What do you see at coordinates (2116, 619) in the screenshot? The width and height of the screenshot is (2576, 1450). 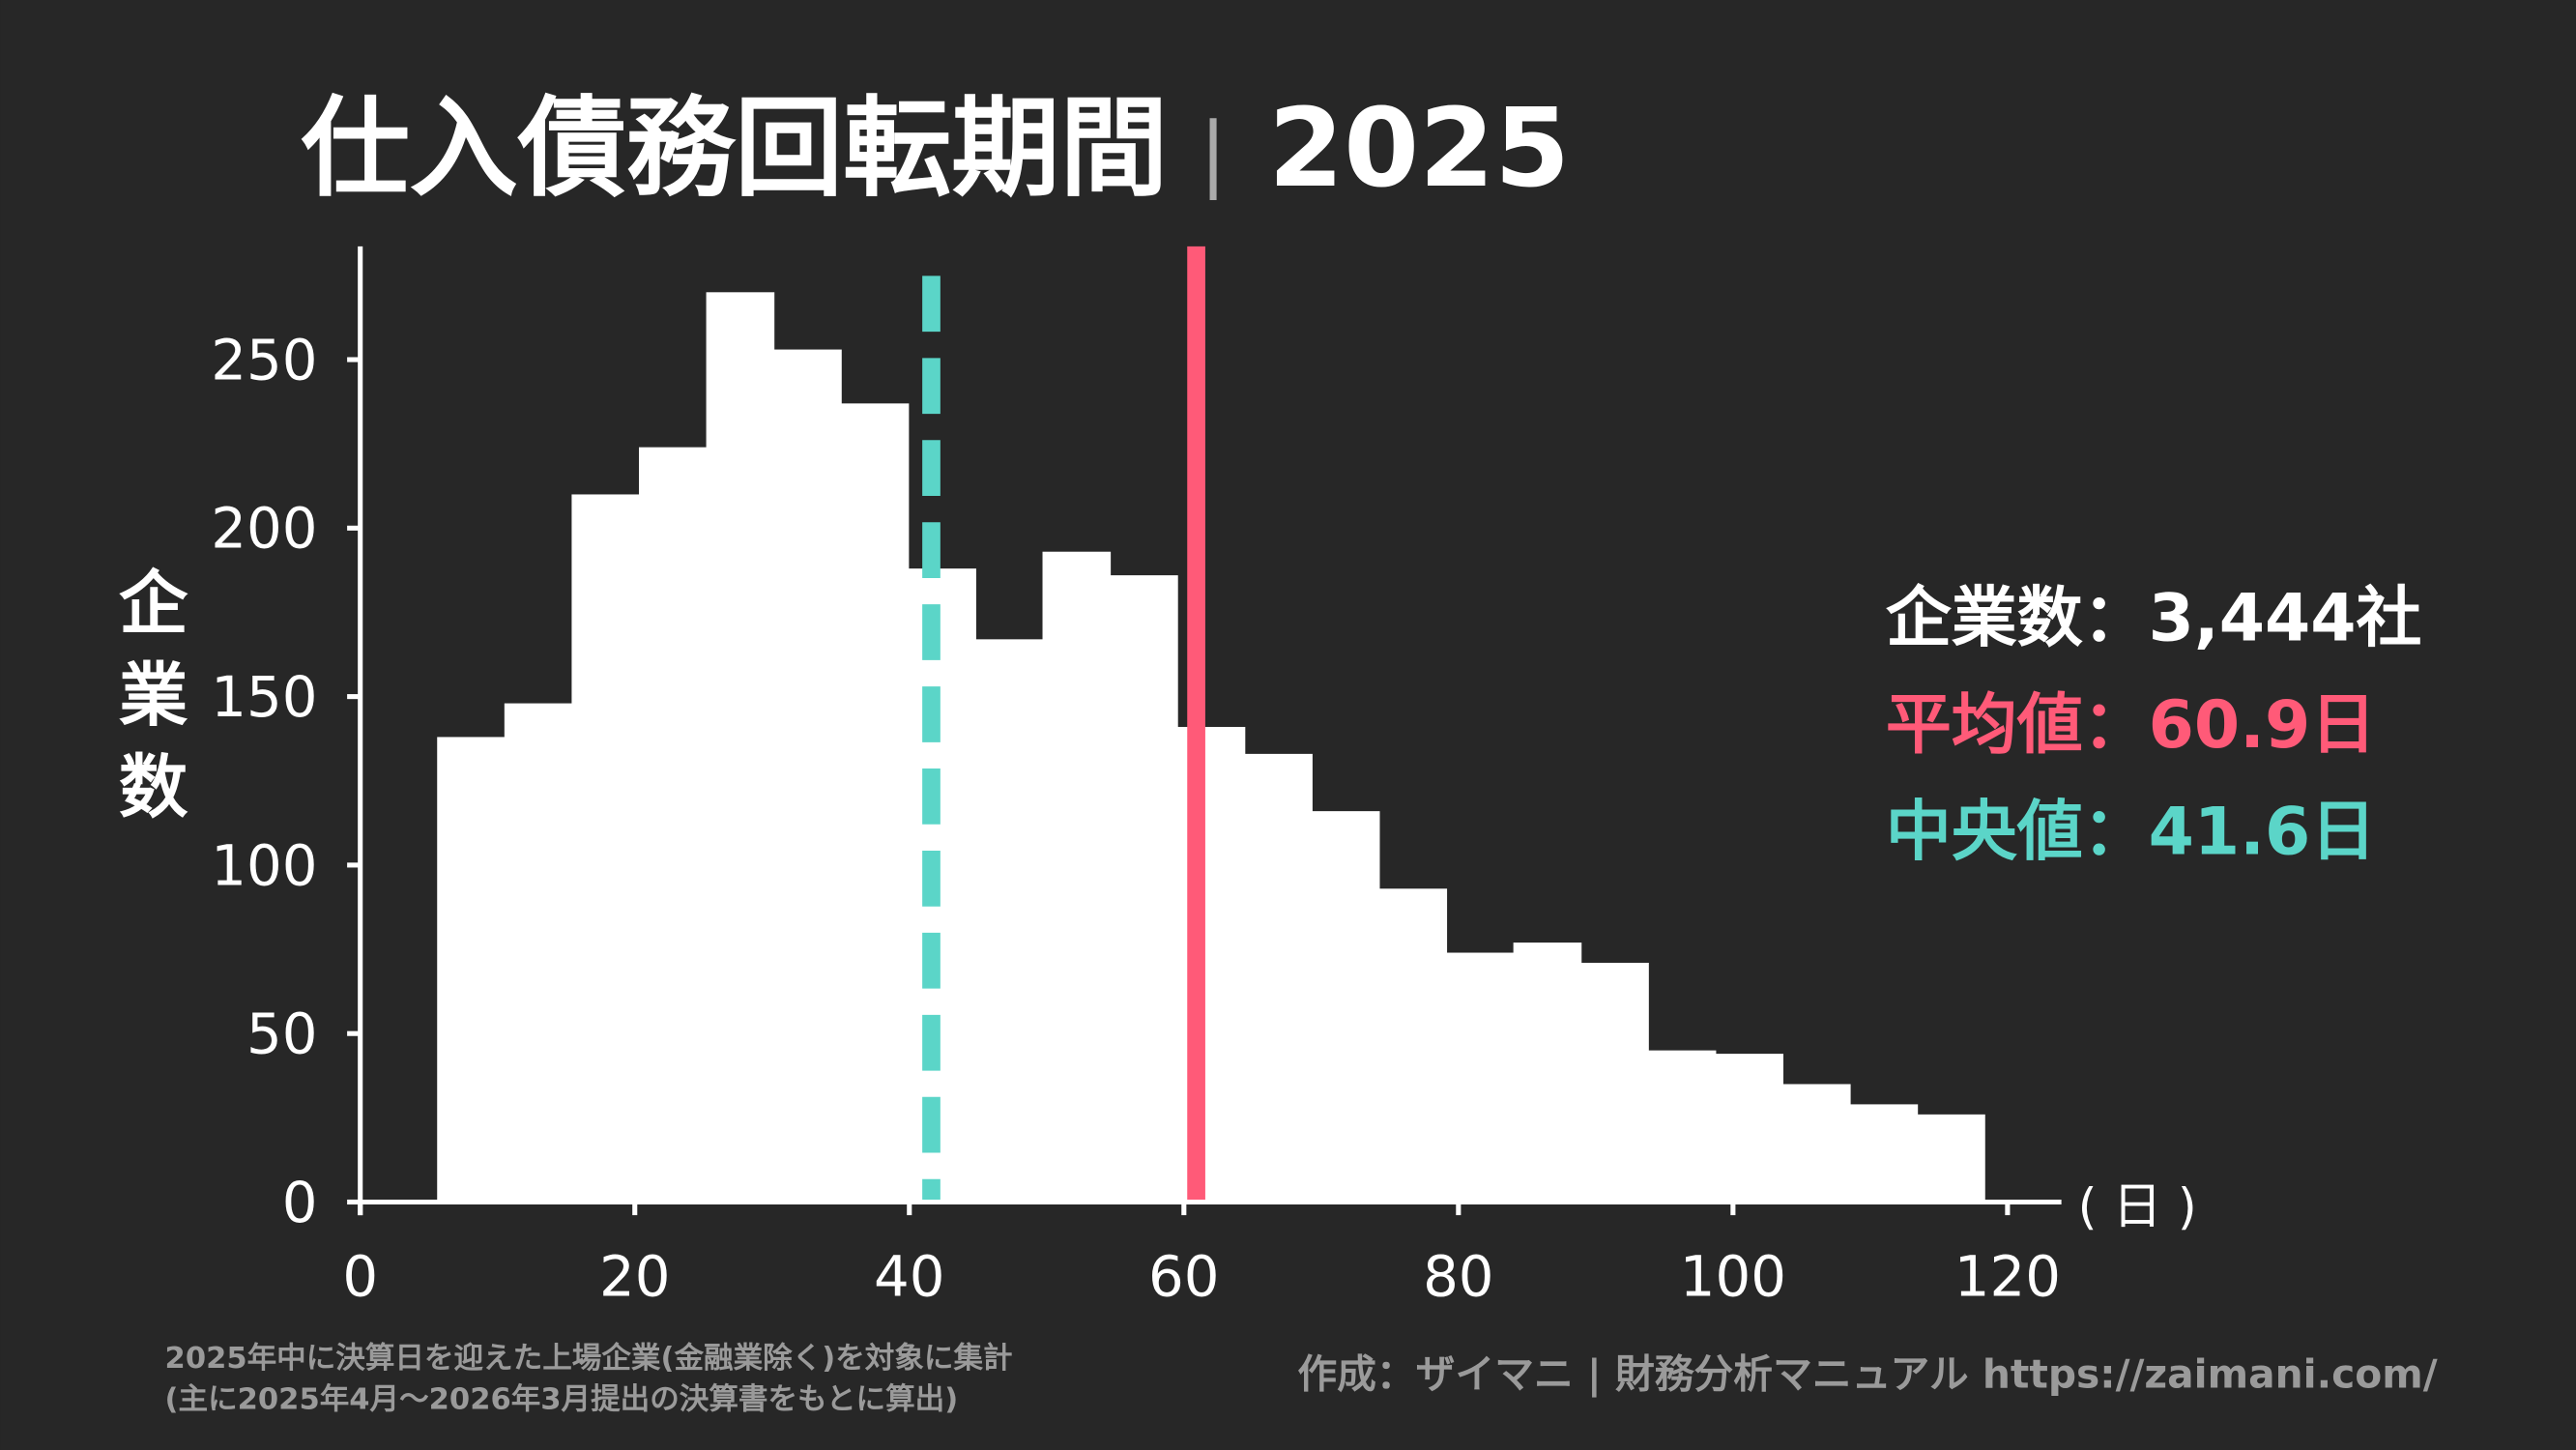 I see `count-sep: ：` at bounding box center [2116, 619].